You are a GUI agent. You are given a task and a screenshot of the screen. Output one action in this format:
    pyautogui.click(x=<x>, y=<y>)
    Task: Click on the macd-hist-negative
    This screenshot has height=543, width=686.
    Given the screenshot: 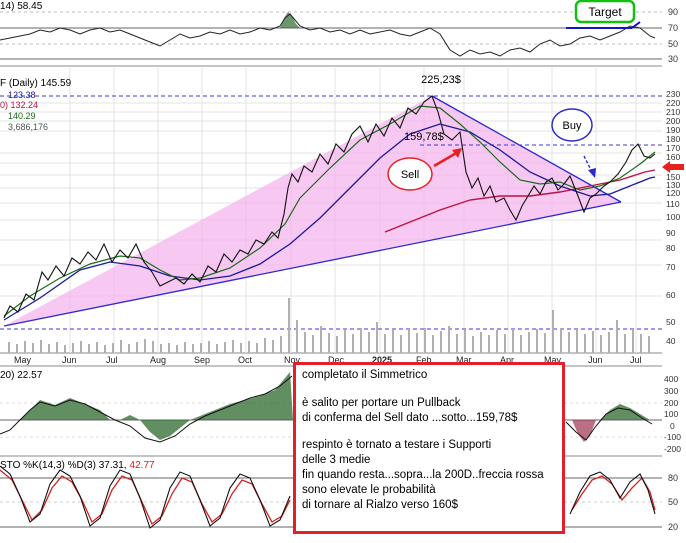 What is the action you would take?
    pyautogui.click(x=584, y=431)
    